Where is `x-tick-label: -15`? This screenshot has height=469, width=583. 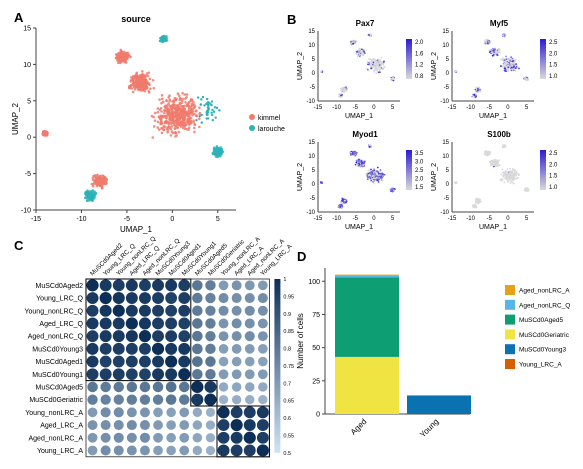
x-tick-label: -15 is located at coordinates (36, 219).